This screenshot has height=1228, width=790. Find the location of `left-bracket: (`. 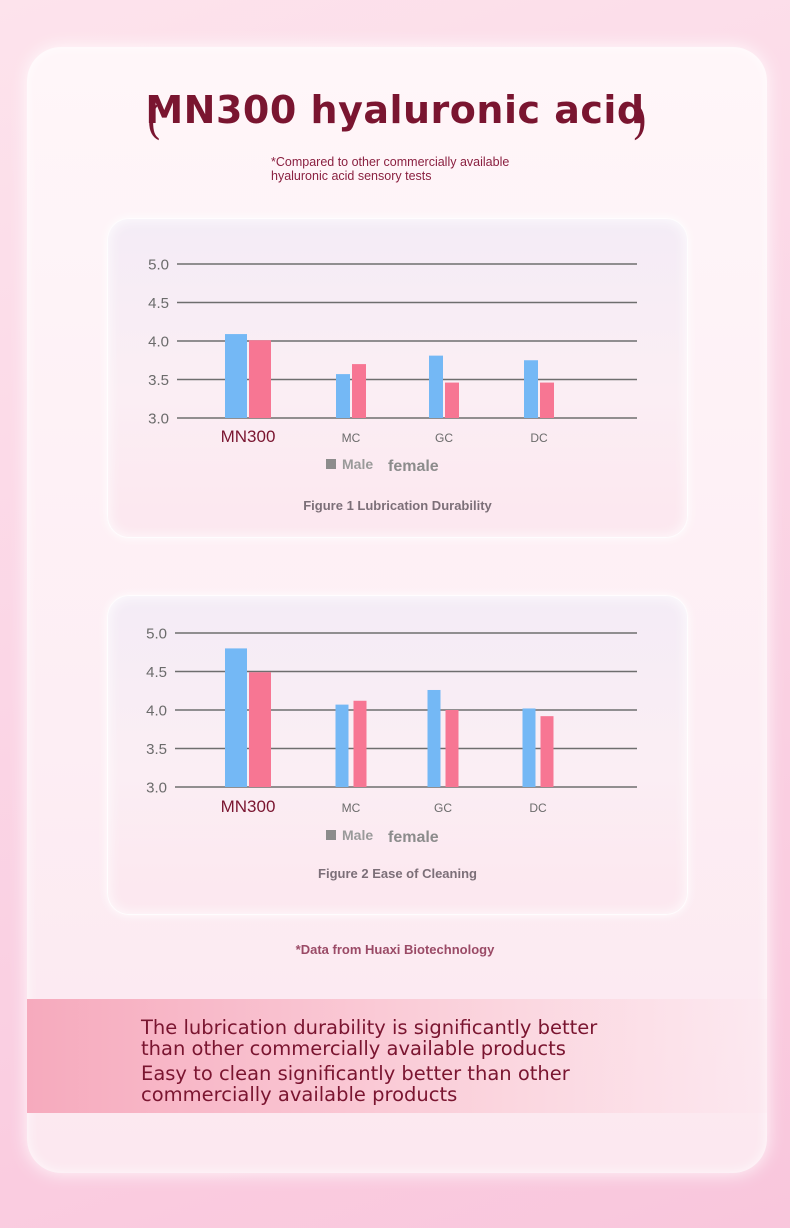

left-bracket: ( is located at coordinates (154, 121).